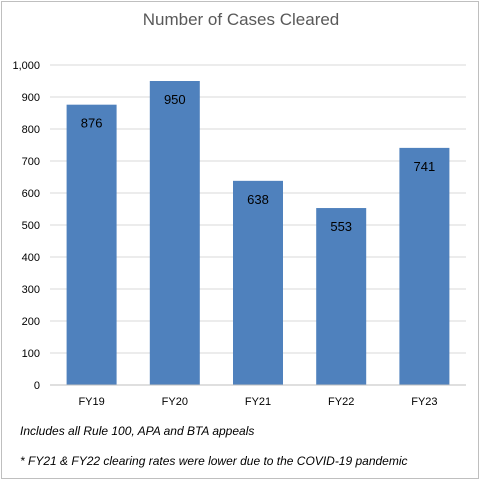 The width and height of the screenshot is (480, 480). I want to click on y-tick-label: 500, so click(31, 226).